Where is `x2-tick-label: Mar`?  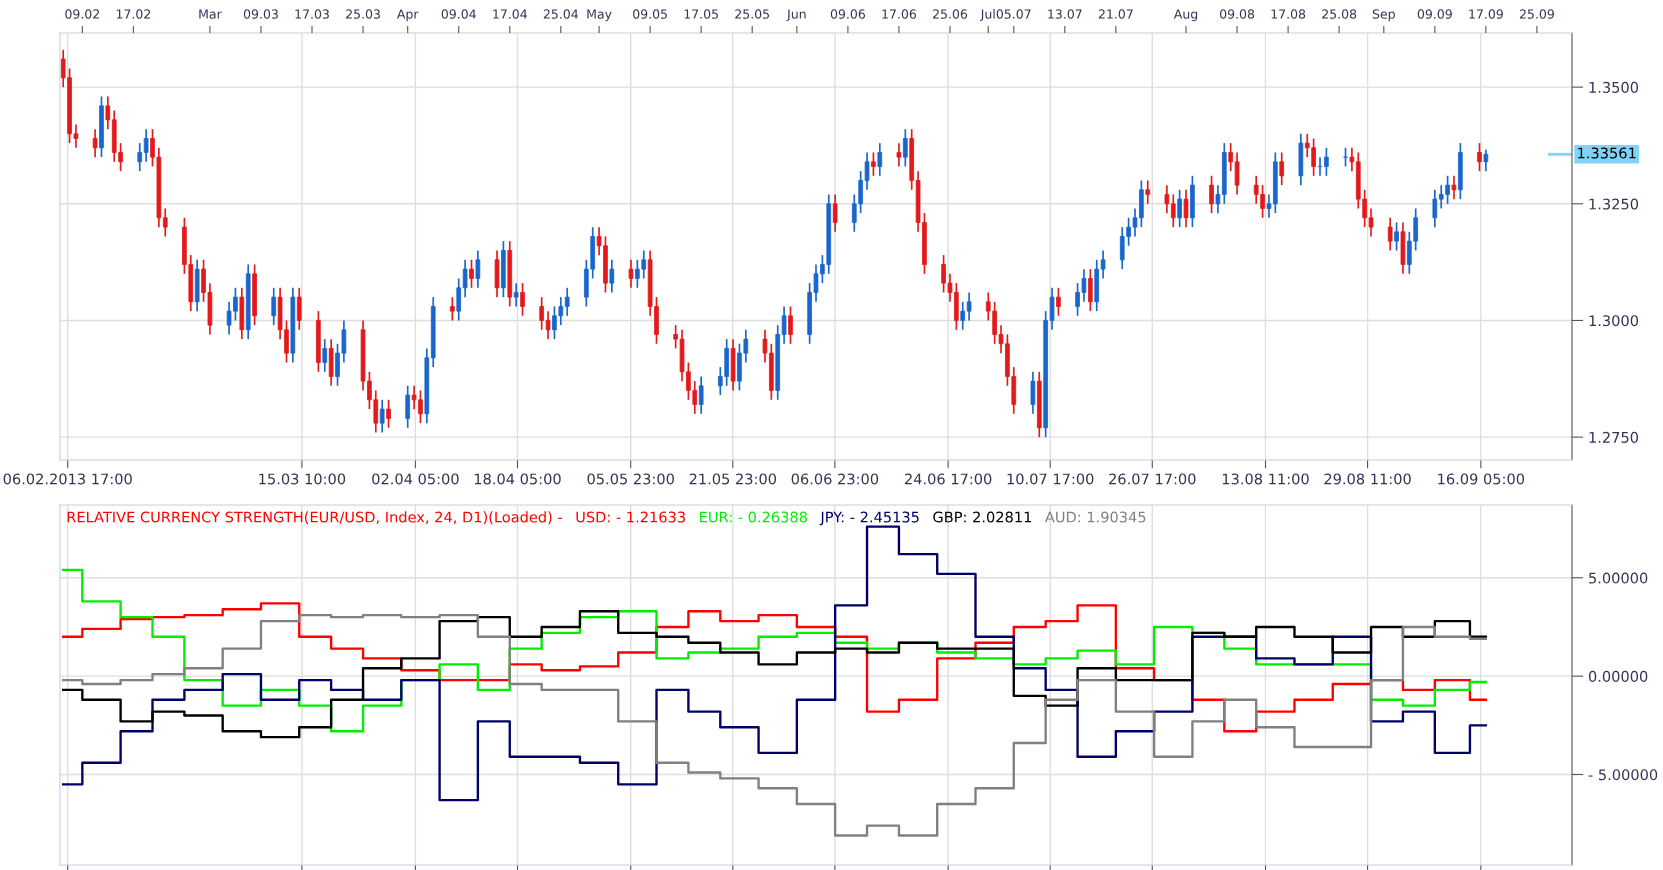 x2-tick-label: Mar is located at coordinates (210, 14).